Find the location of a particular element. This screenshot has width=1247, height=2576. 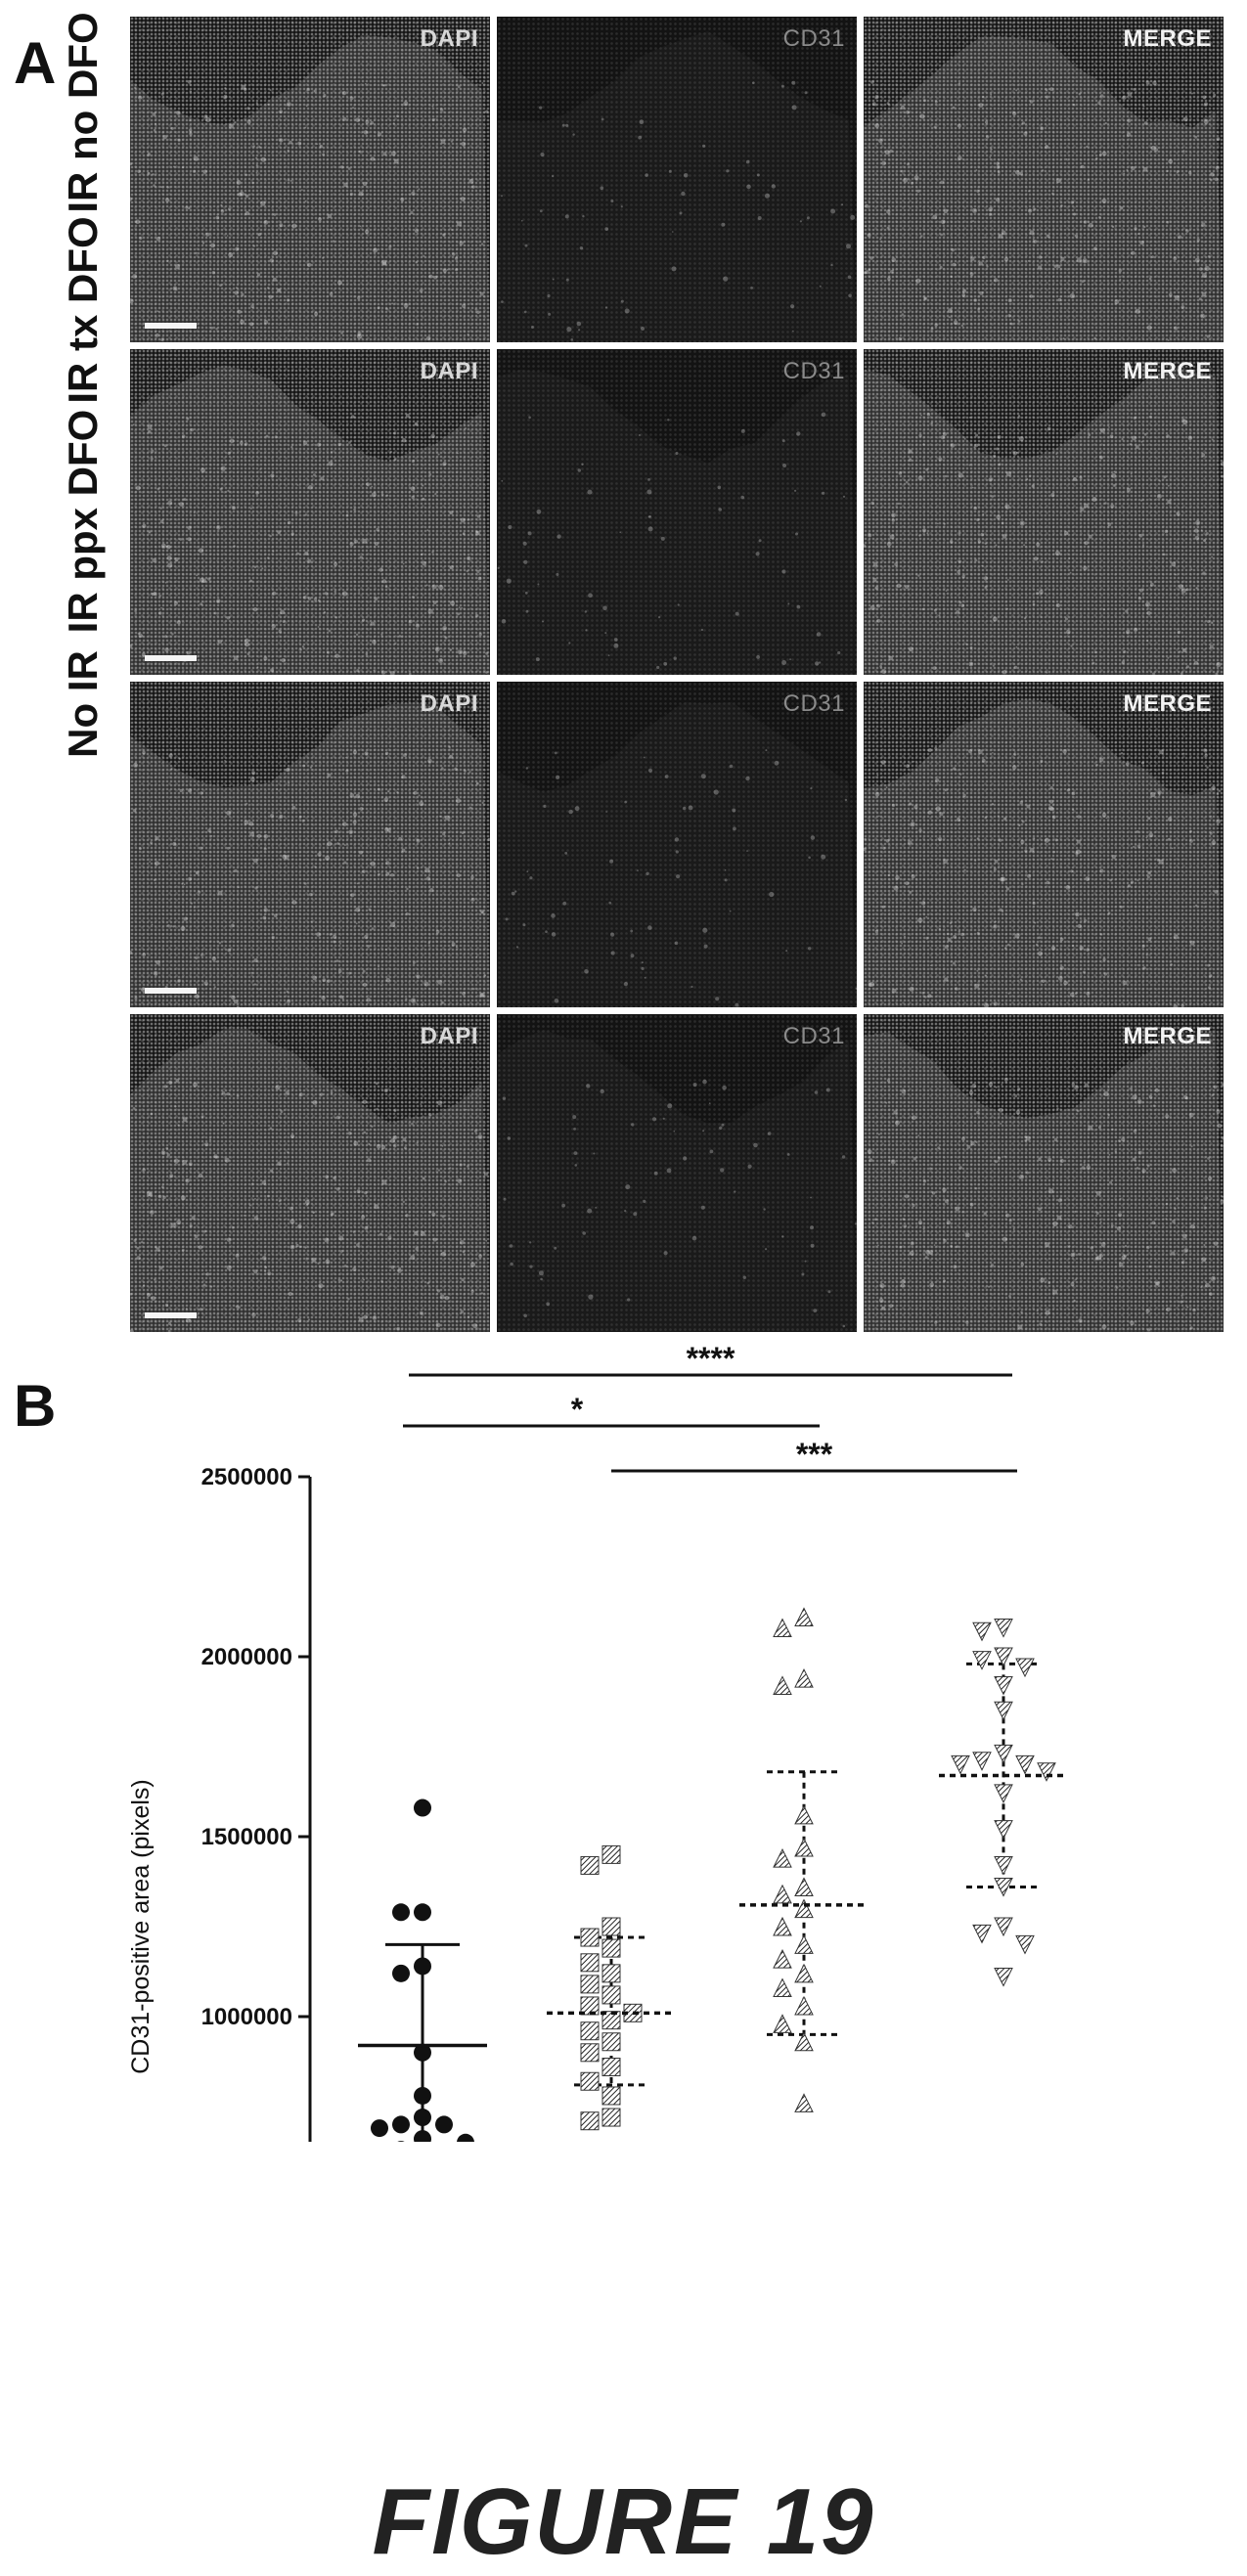

micrograph-ir-tx-dfo-dapi: DAPI is located at coordinates (310, 512).